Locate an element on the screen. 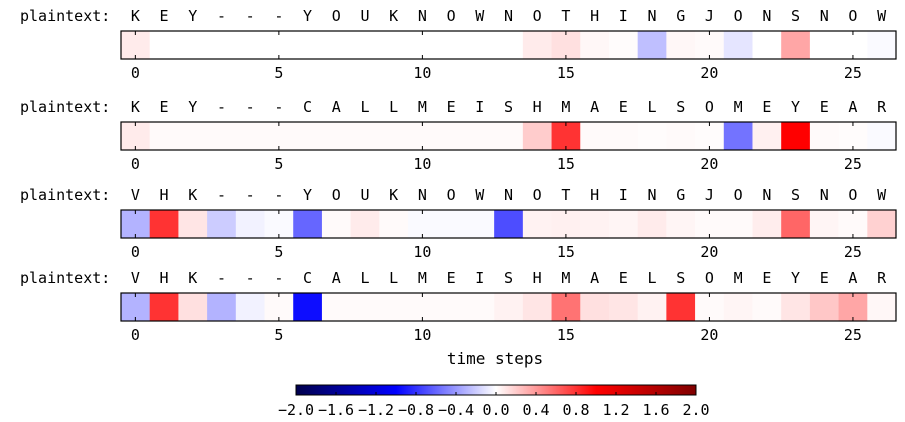 The width and height of the screenshot is (905, 422). x-axis-label: time steps is located at coordinates (495, 358).